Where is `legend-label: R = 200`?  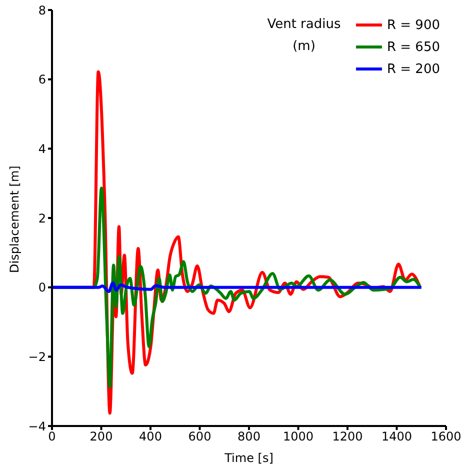
legend-label: R = 200 is located at coordinates (413, 69).